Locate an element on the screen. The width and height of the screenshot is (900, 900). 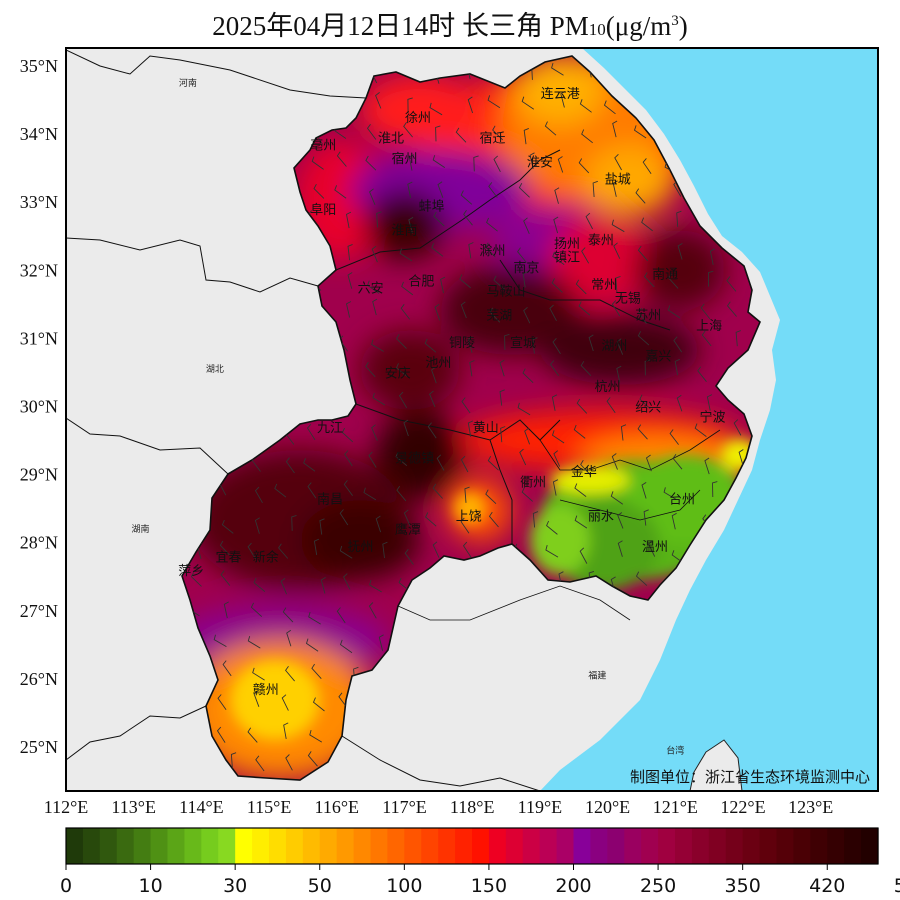
colorbar-tick-label: 150 is located at coordinates (489, 886).